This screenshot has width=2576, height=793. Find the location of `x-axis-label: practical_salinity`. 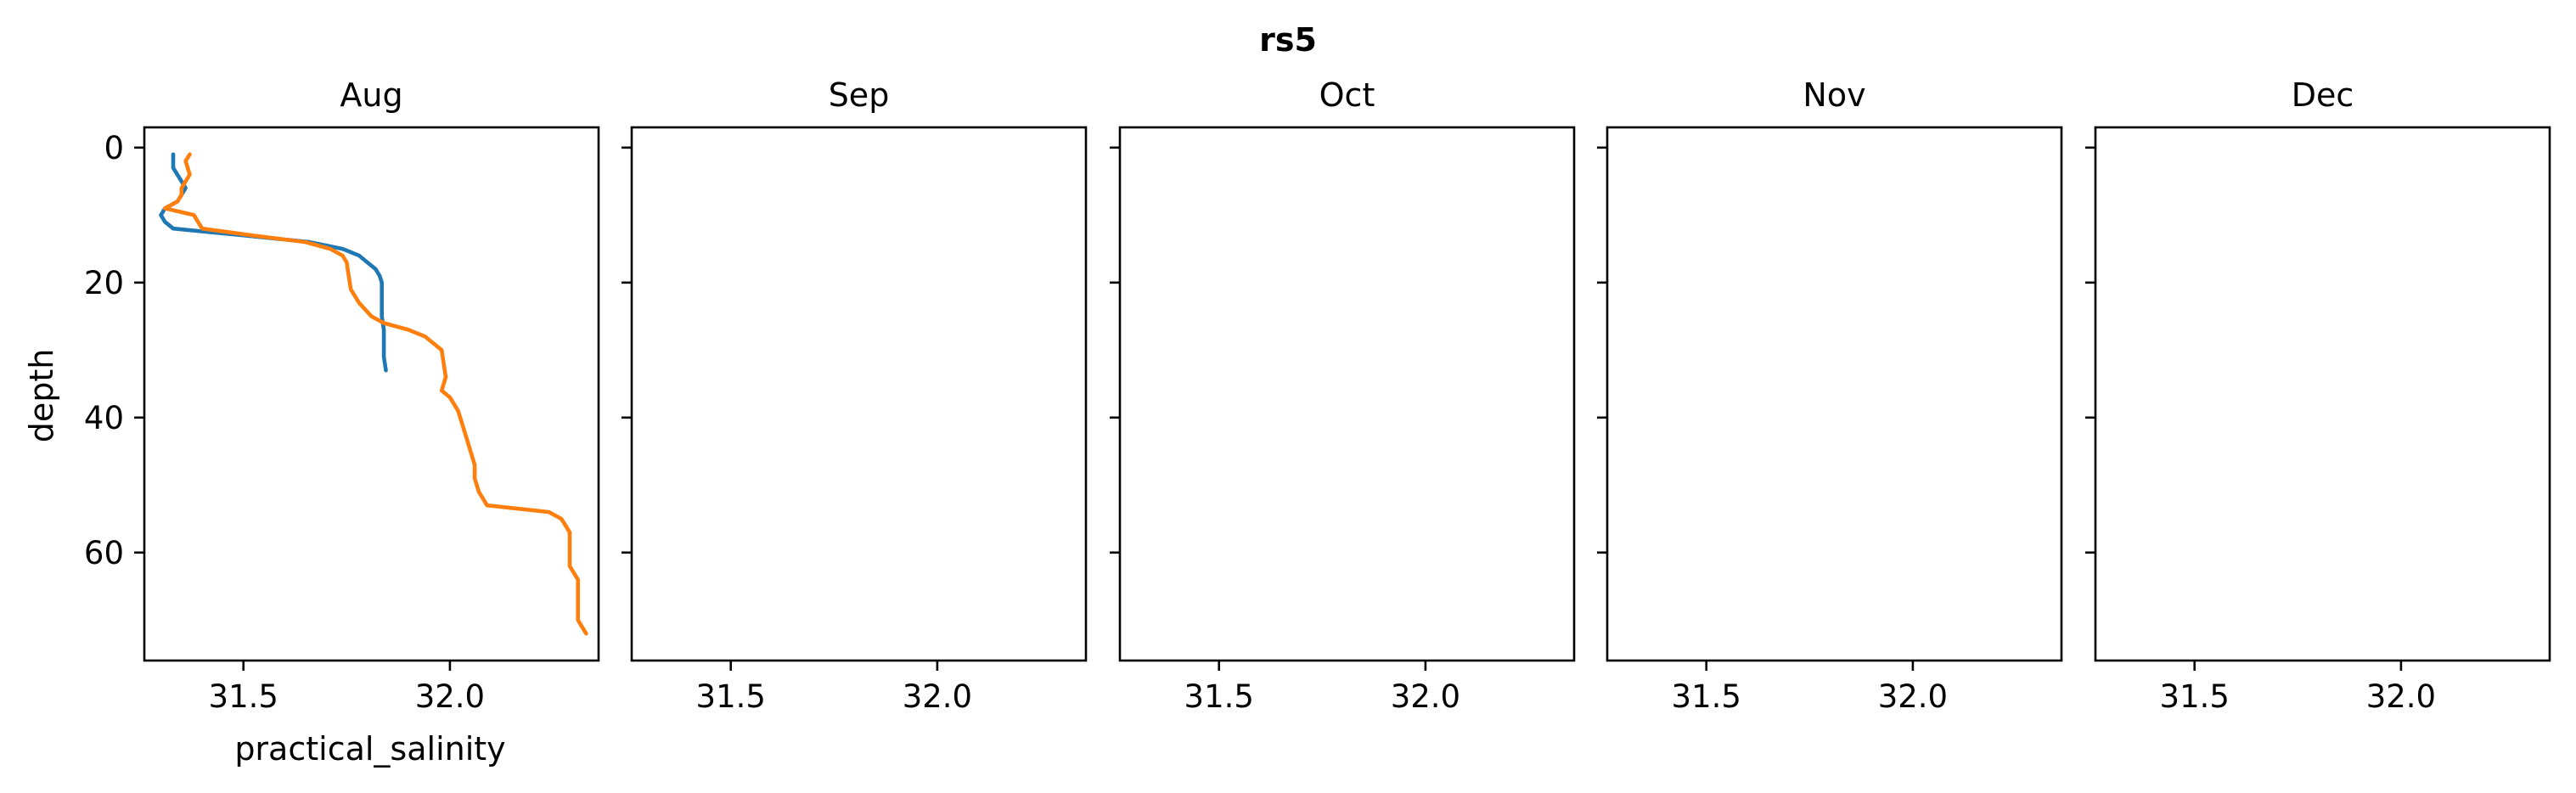

x-axis-label: practical_salinity is located at coordinates (369, 749).